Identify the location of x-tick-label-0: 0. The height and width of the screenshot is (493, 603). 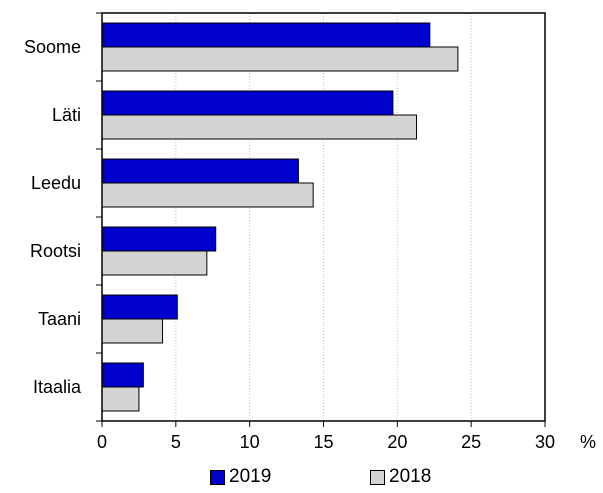
(102, 442).